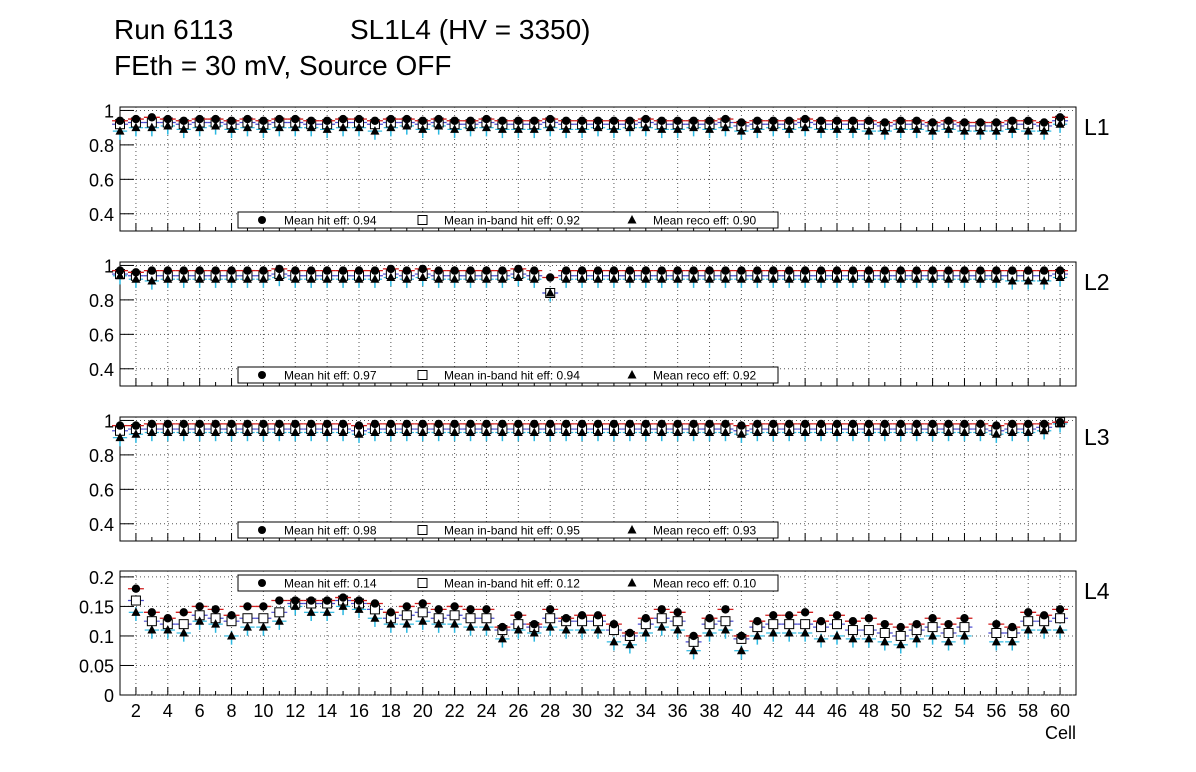  Describe the element at coordinates (1028, 711) in the screenshot. I see `x-tick-label: 58` at that location.